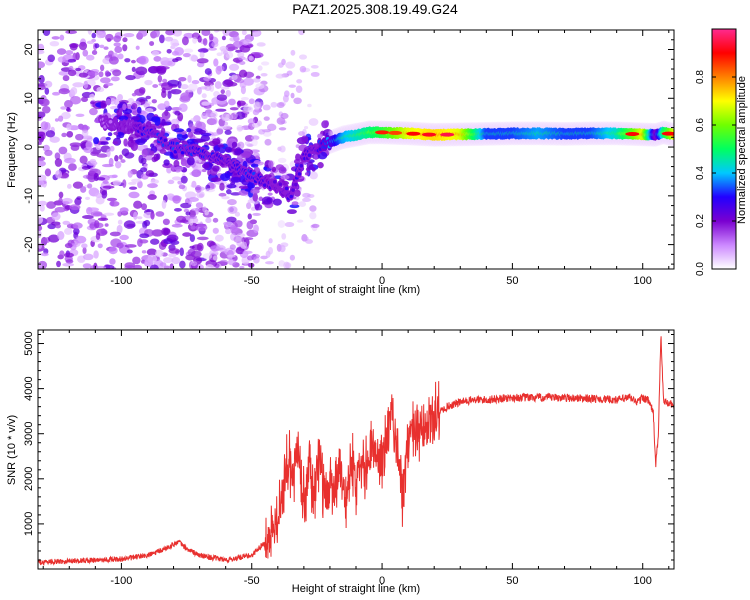  Describe the element at coordinates (252, 581) in the screenshot. I see `snr-x-tick-label: -50` at that location.